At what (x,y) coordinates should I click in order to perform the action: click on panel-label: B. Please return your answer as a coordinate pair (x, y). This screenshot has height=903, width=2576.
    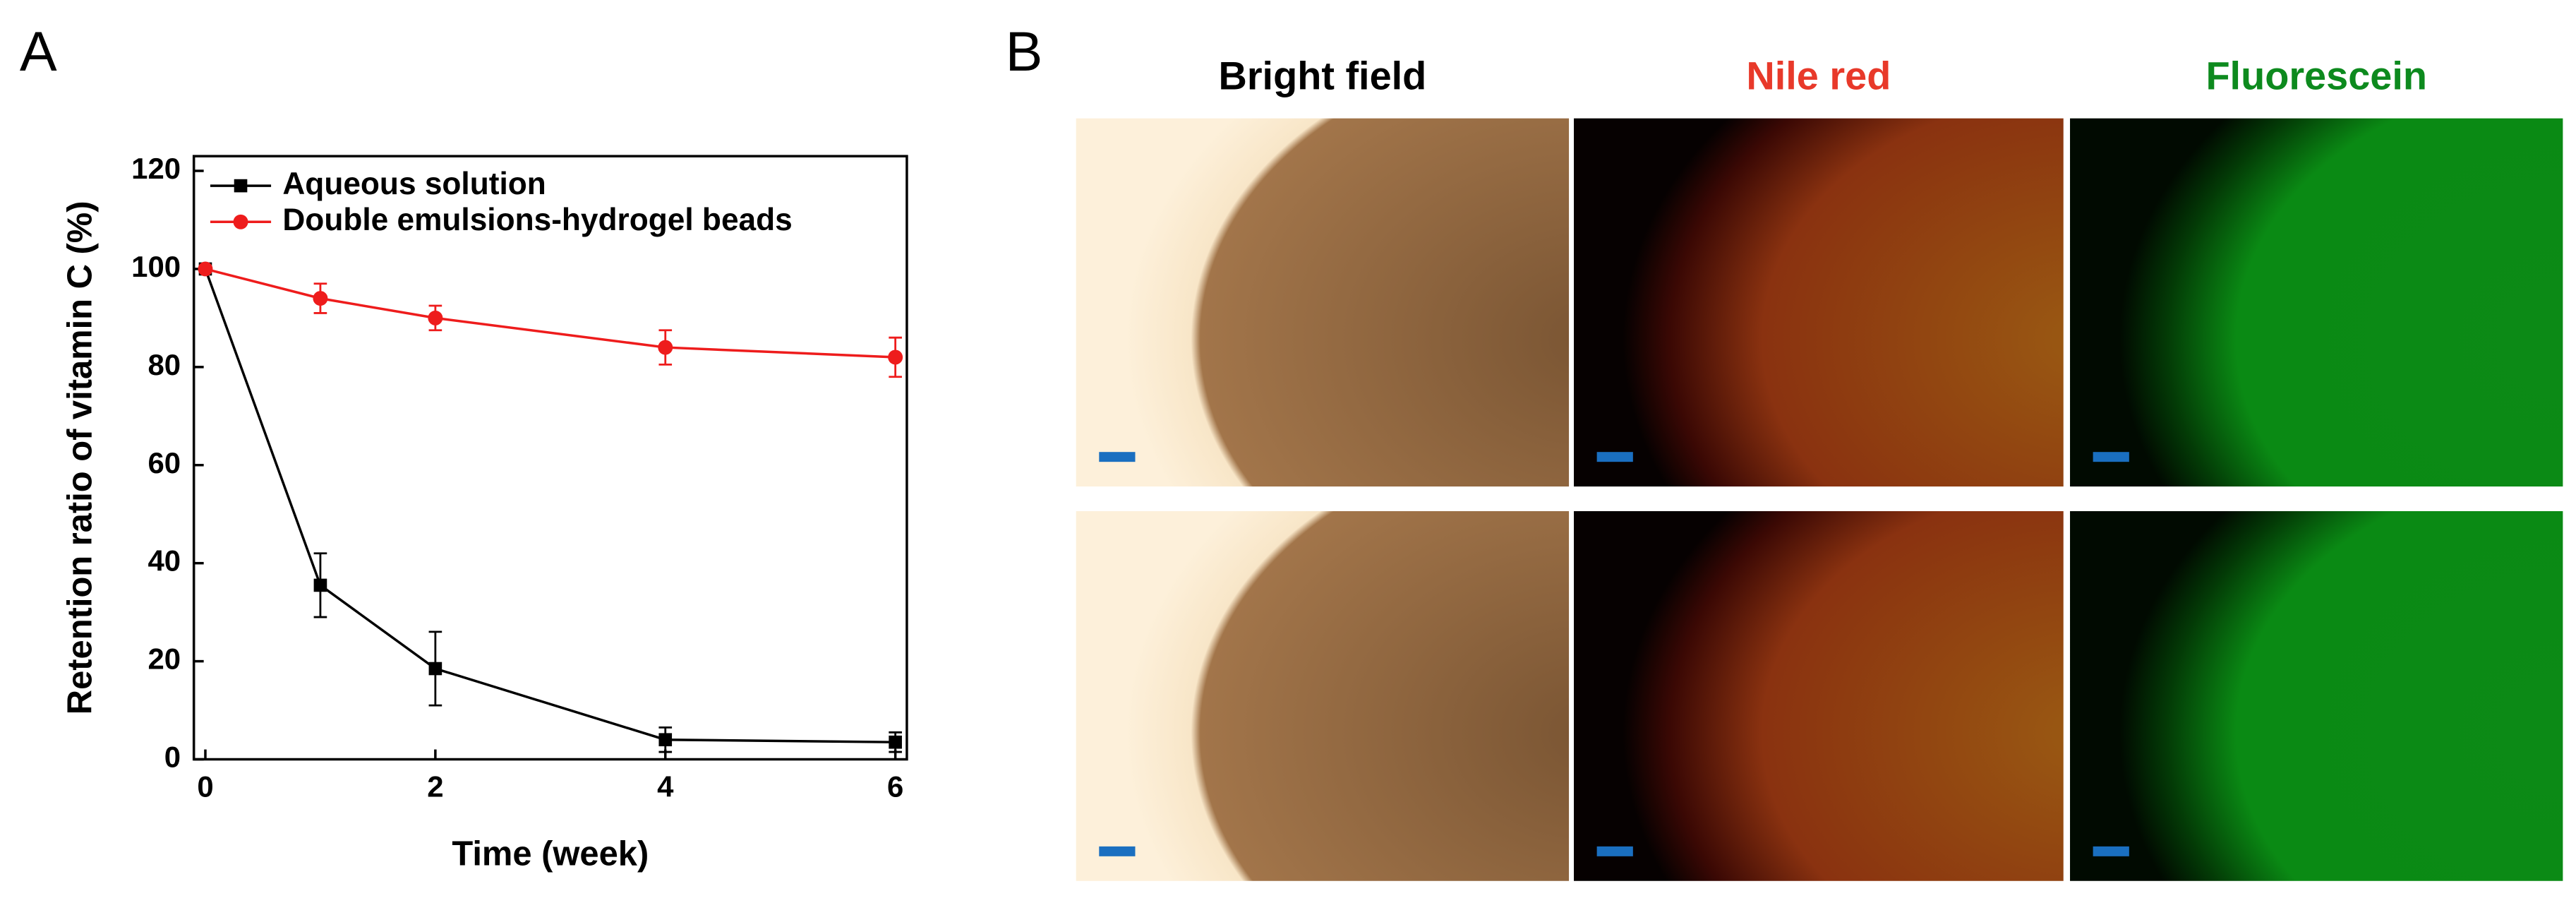
    Looking at the image, I should click on (1024, 51).